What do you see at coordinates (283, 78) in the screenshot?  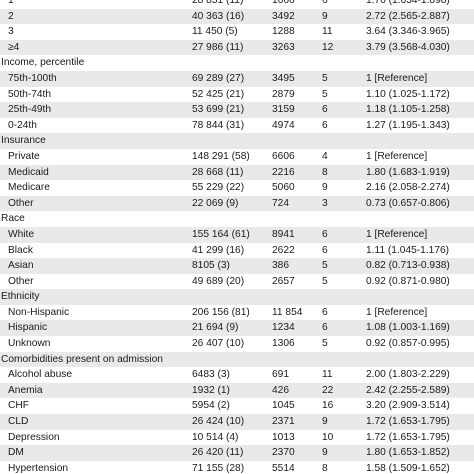 I see `events-cell: 3495` at bounding box center [283, 78].